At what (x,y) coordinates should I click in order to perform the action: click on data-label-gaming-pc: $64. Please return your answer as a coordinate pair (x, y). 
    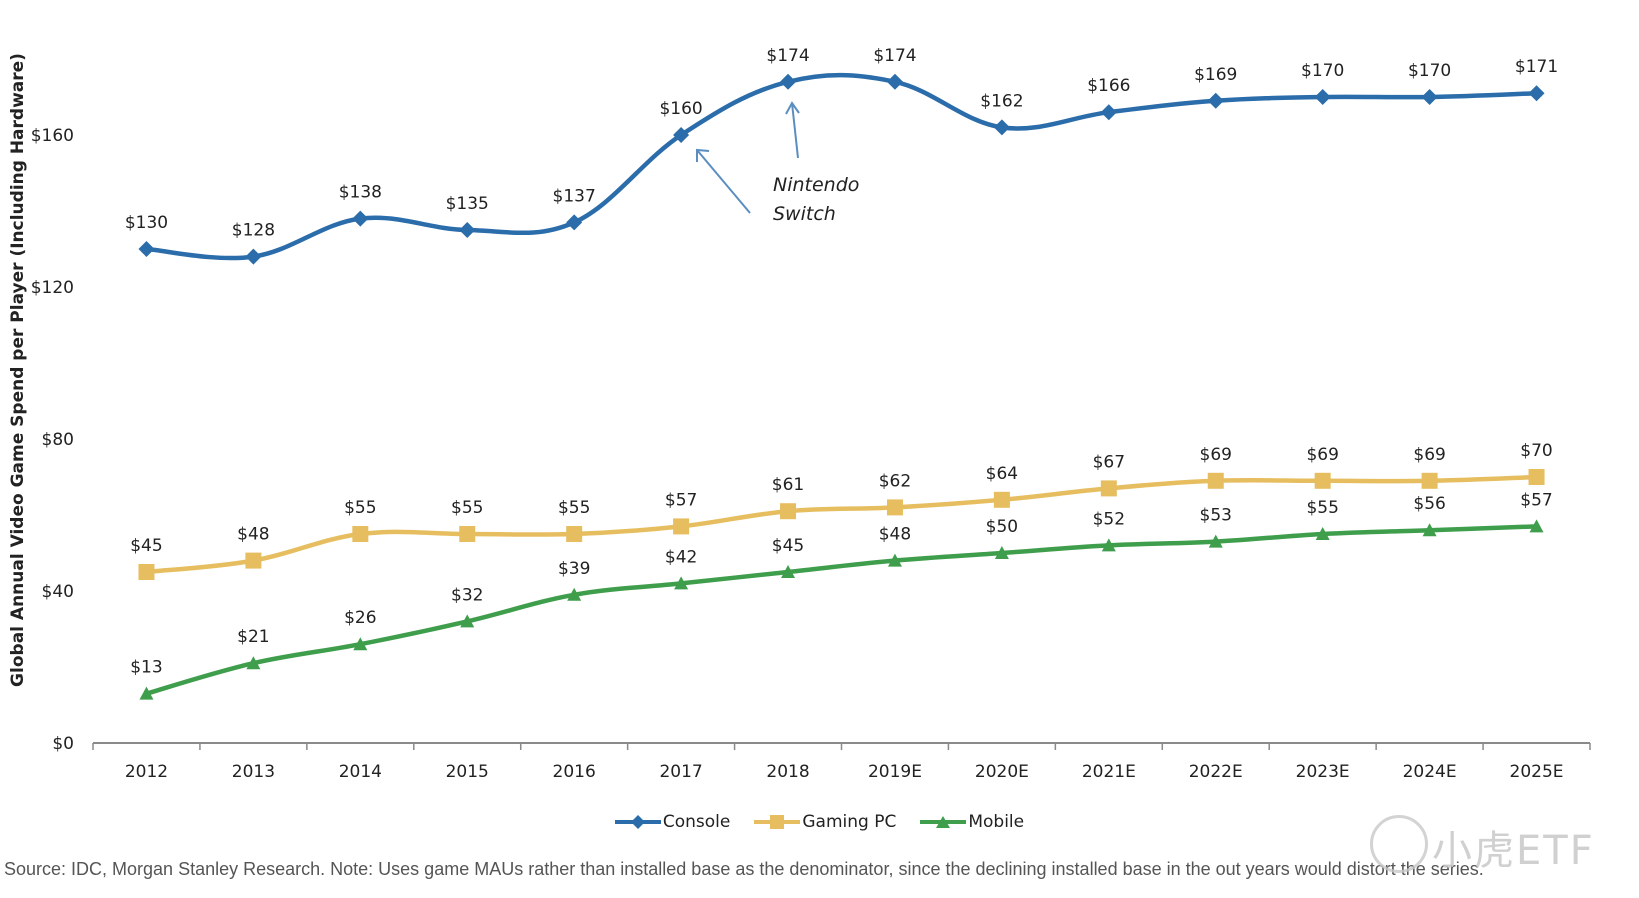
    Looking at the image, I should click on (1002, 474).